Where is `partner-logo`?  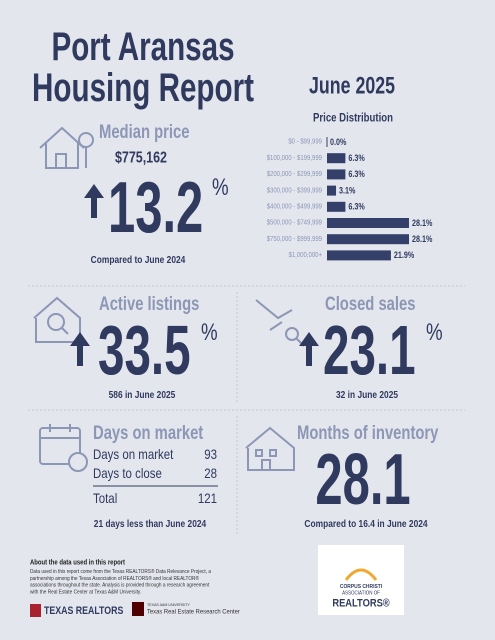 partner-logo is located at coordinates (361, 580).